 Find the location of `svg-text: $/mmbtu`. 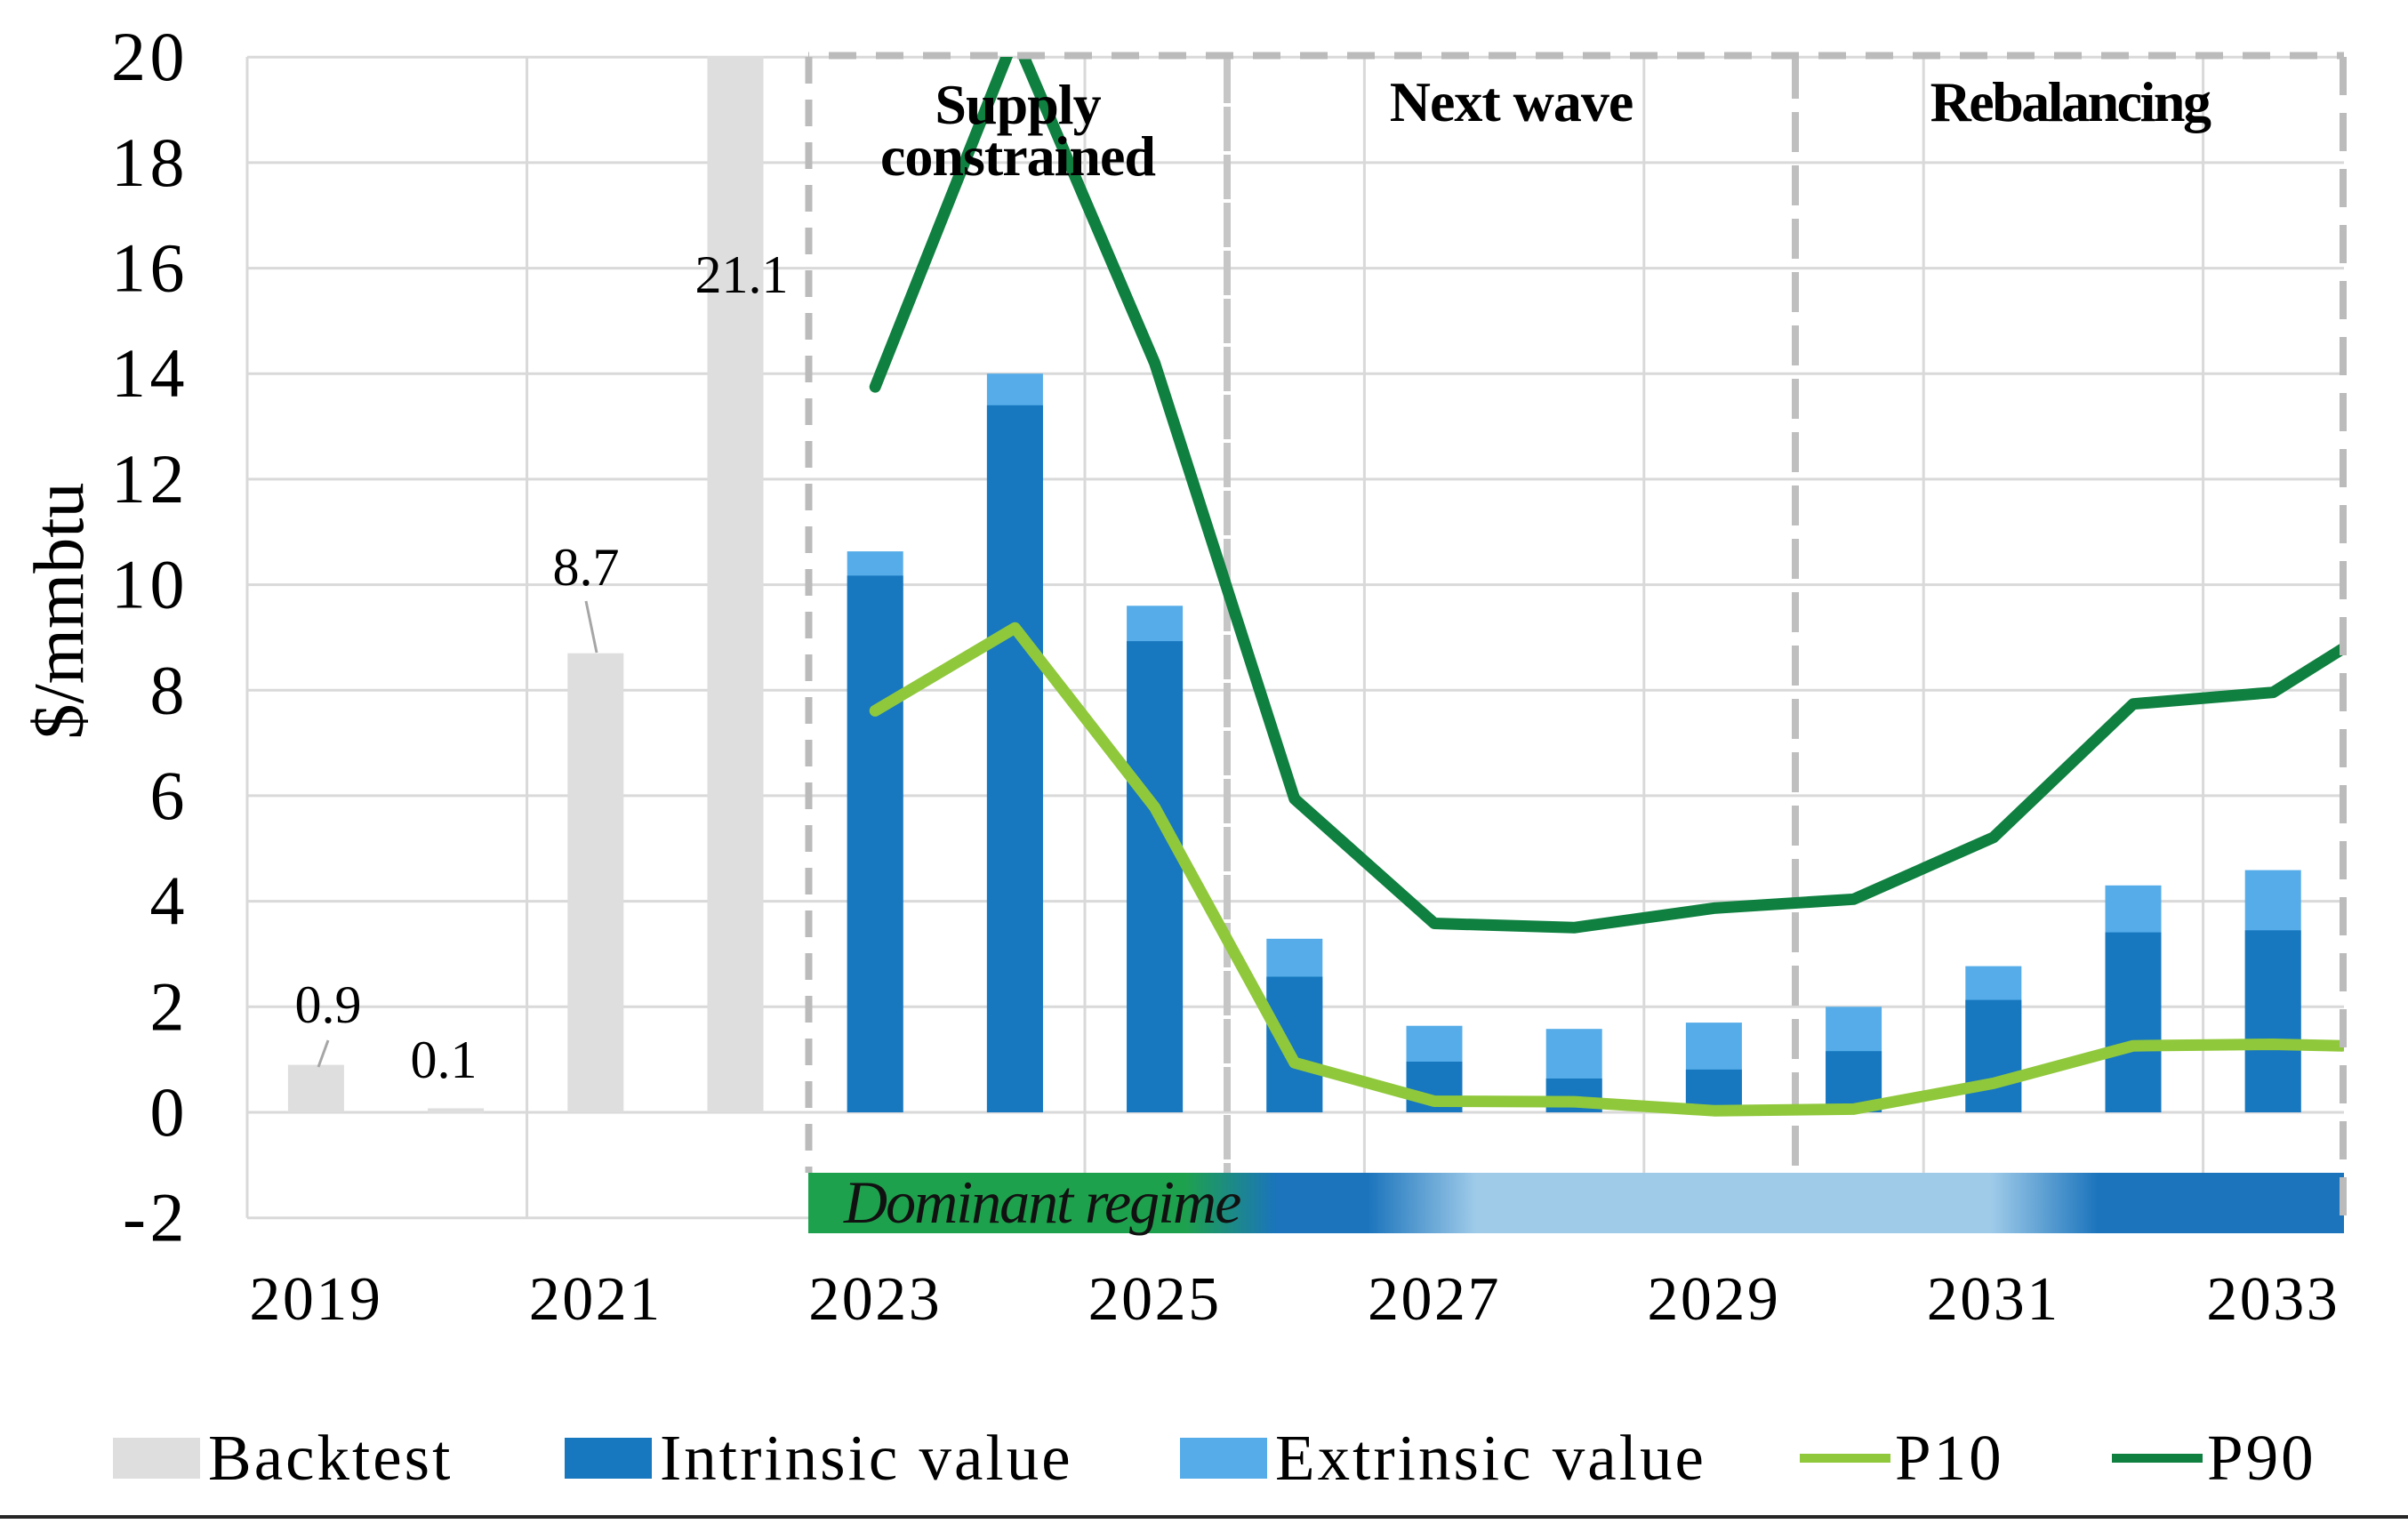

svg-text: $/mmbtu is located at coordinates (60, 611).